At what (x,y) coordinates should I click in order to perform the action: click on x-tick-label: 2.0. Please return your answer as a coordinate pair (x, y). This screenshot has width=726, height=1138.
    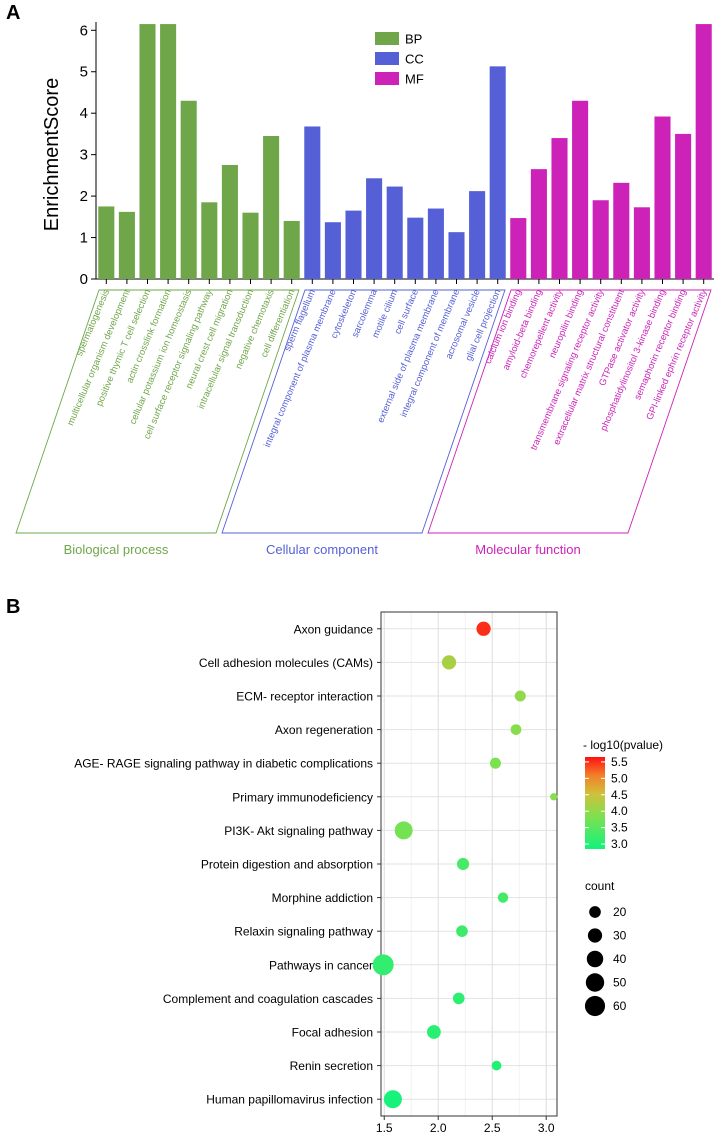
    Looking at the image, I should click on (438, 1127).